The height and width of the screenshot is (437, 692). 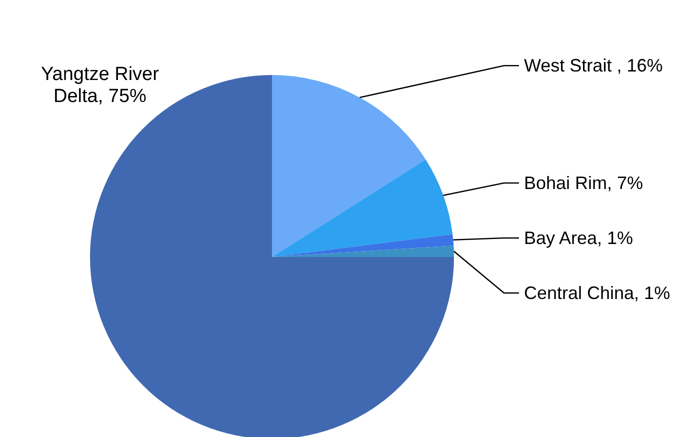 I want to click on slice-label: Central China, 1%, so click(x=597, y=293).